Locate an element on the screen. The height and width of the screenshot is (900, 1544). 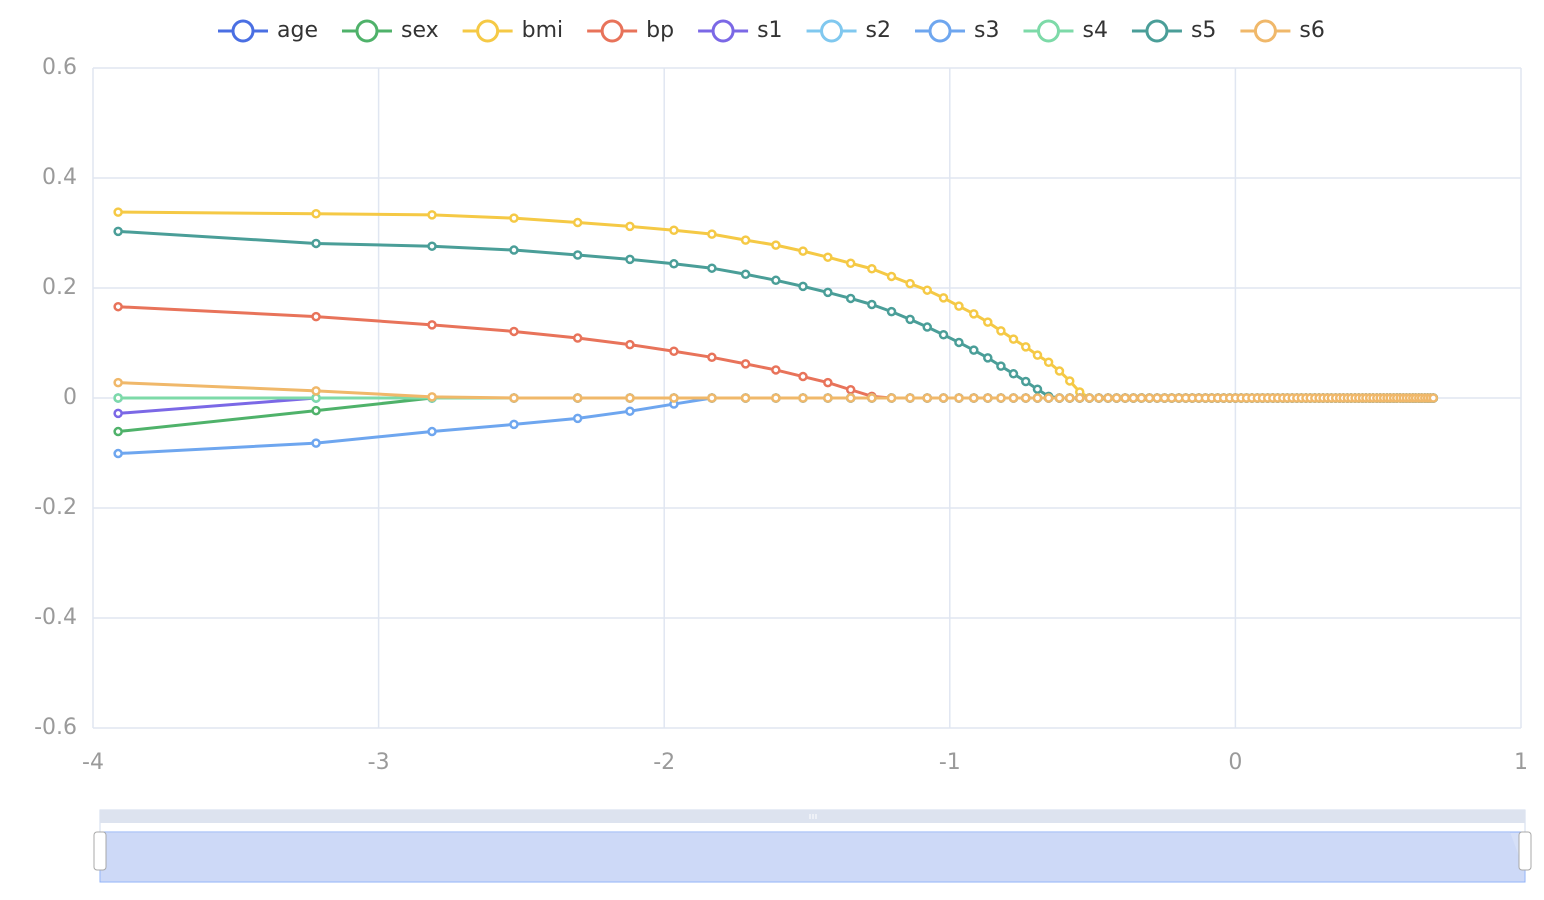
data-zoom-slider is located at coordinates (812, 846).